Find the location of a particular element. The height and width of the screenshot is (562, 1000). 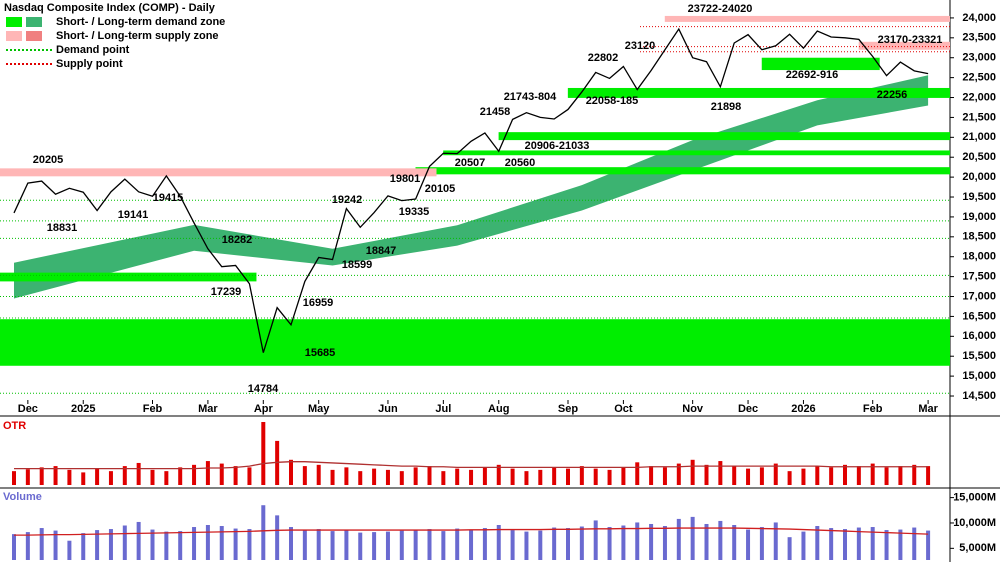

x-tick-label: Apr is located at coordinates (264, 409).